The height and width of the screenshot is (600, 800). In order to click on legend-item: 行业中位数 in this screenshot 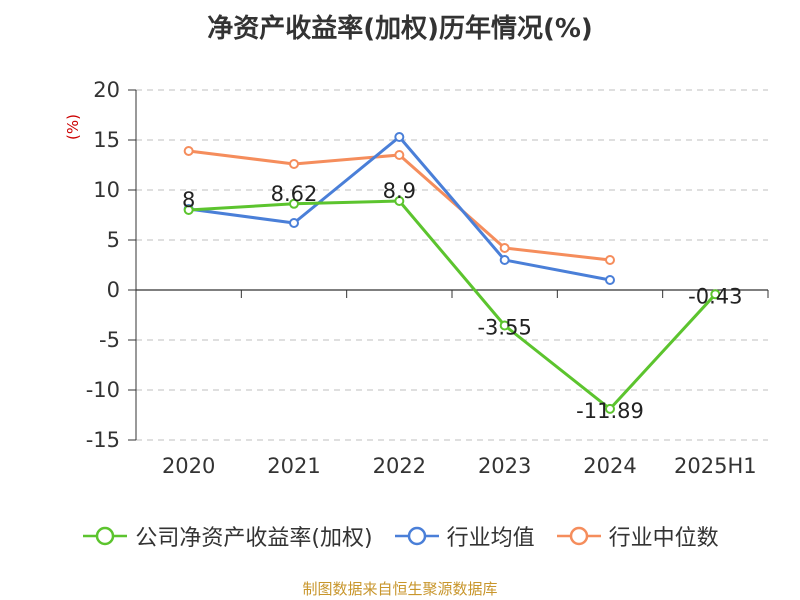, I will do `click(637, 536)`.